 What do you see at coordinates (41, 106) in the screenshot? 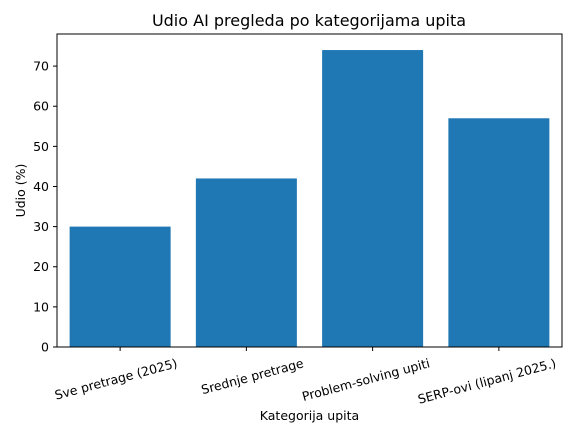
I see `y-tick-label: 60` at bounding box center [41, 106].